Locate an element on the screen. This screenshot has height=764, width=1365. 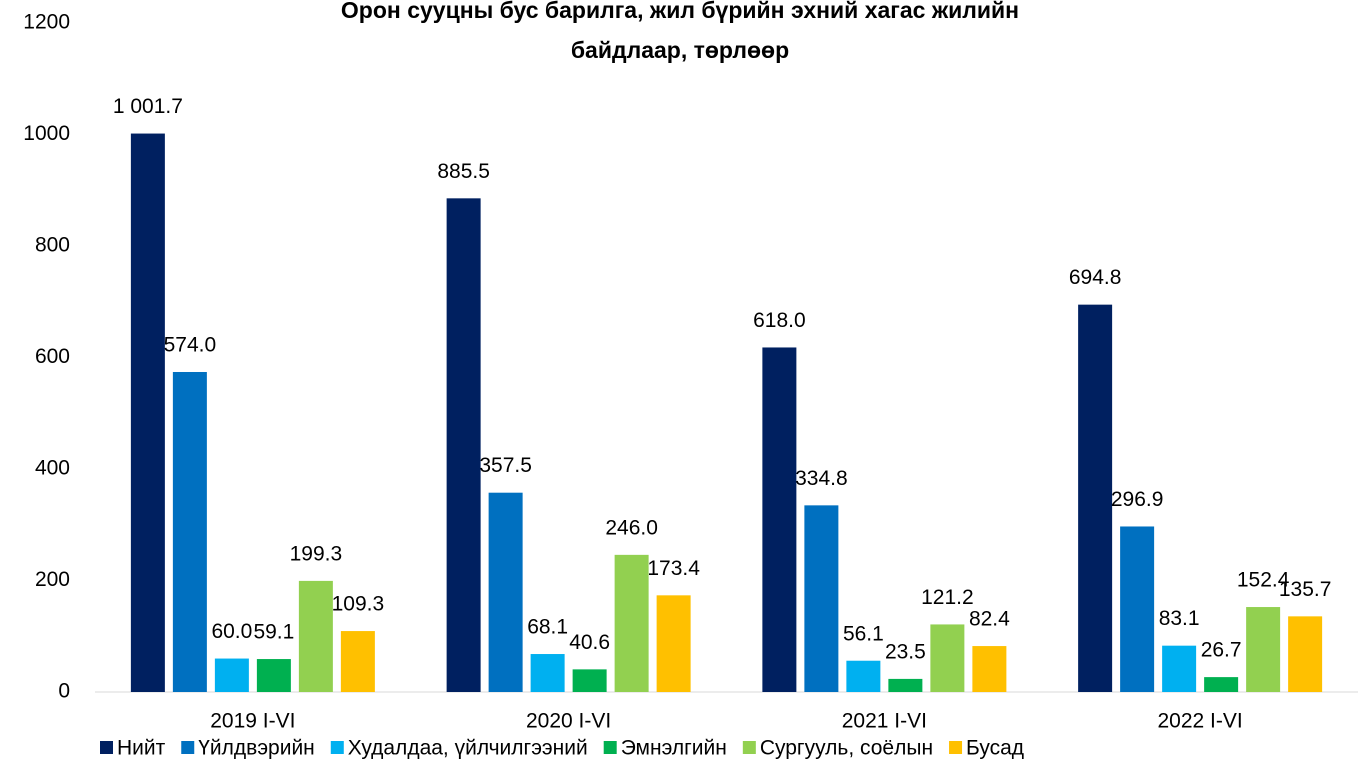
data-label: 68.1 is located at coordinates (547, 627).